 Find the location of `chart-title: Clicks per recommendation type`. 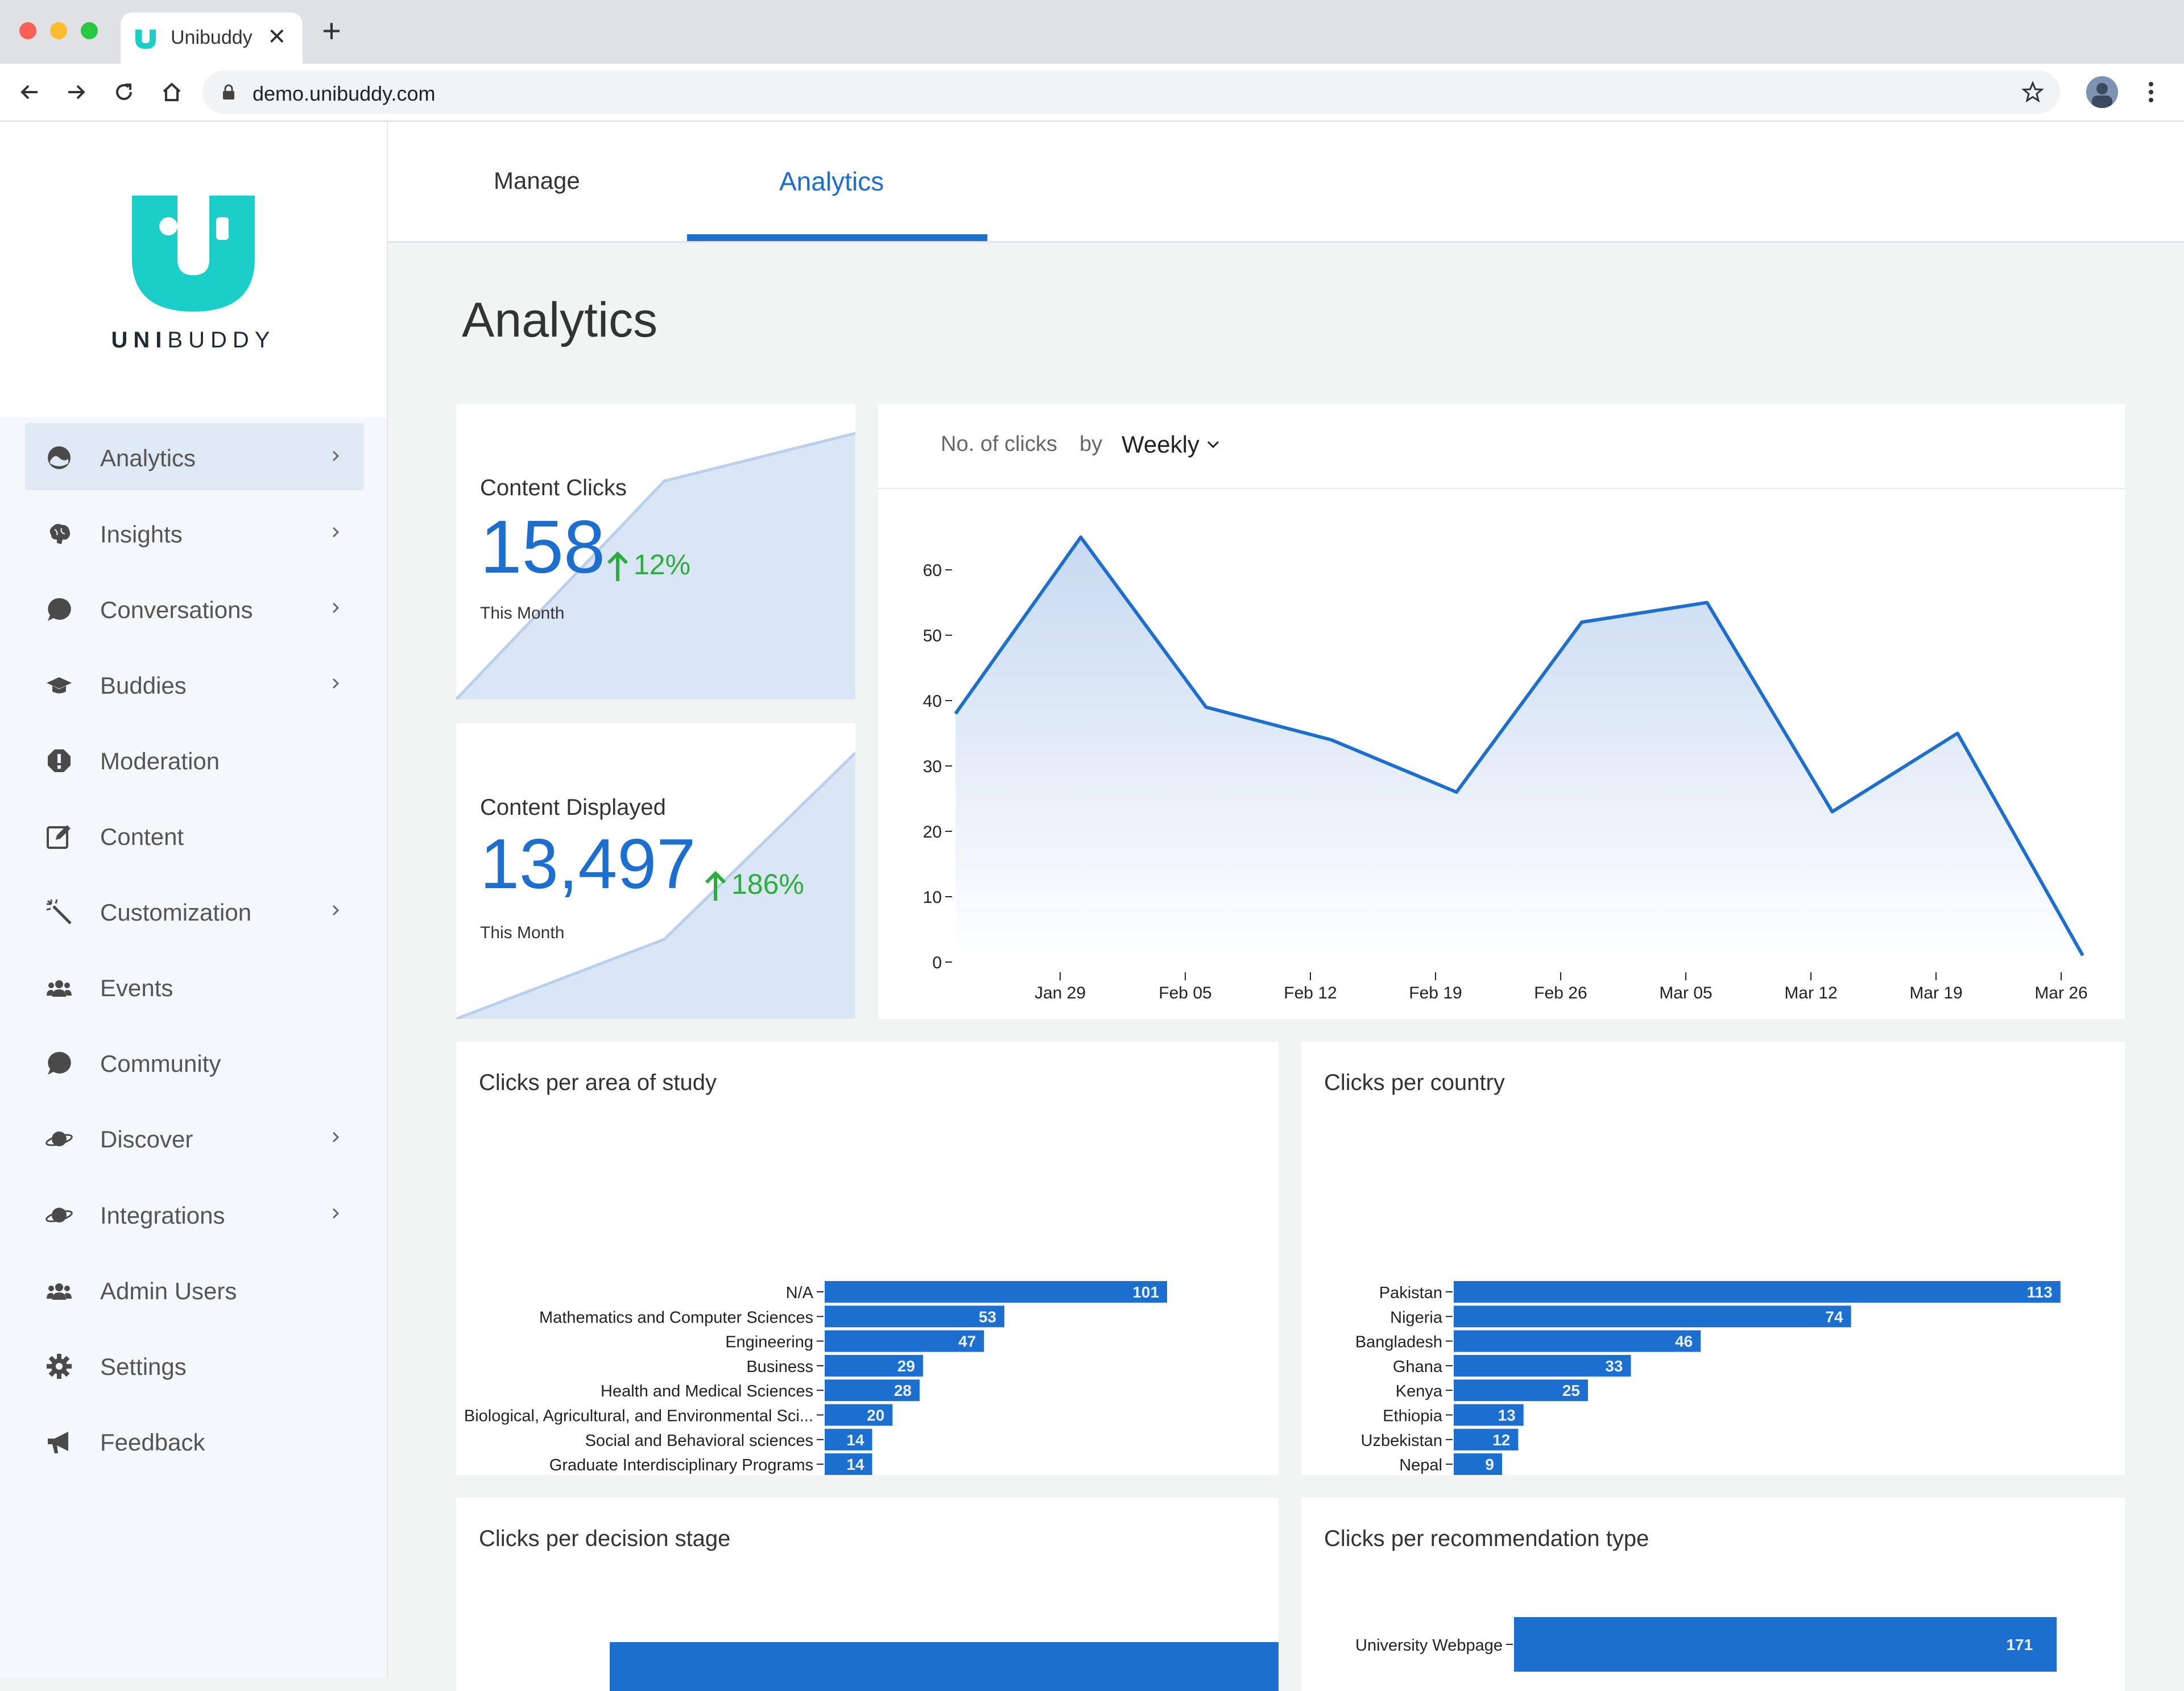

chart-title: Clicks per recommendation type is located at coordinates (1486, 1538).